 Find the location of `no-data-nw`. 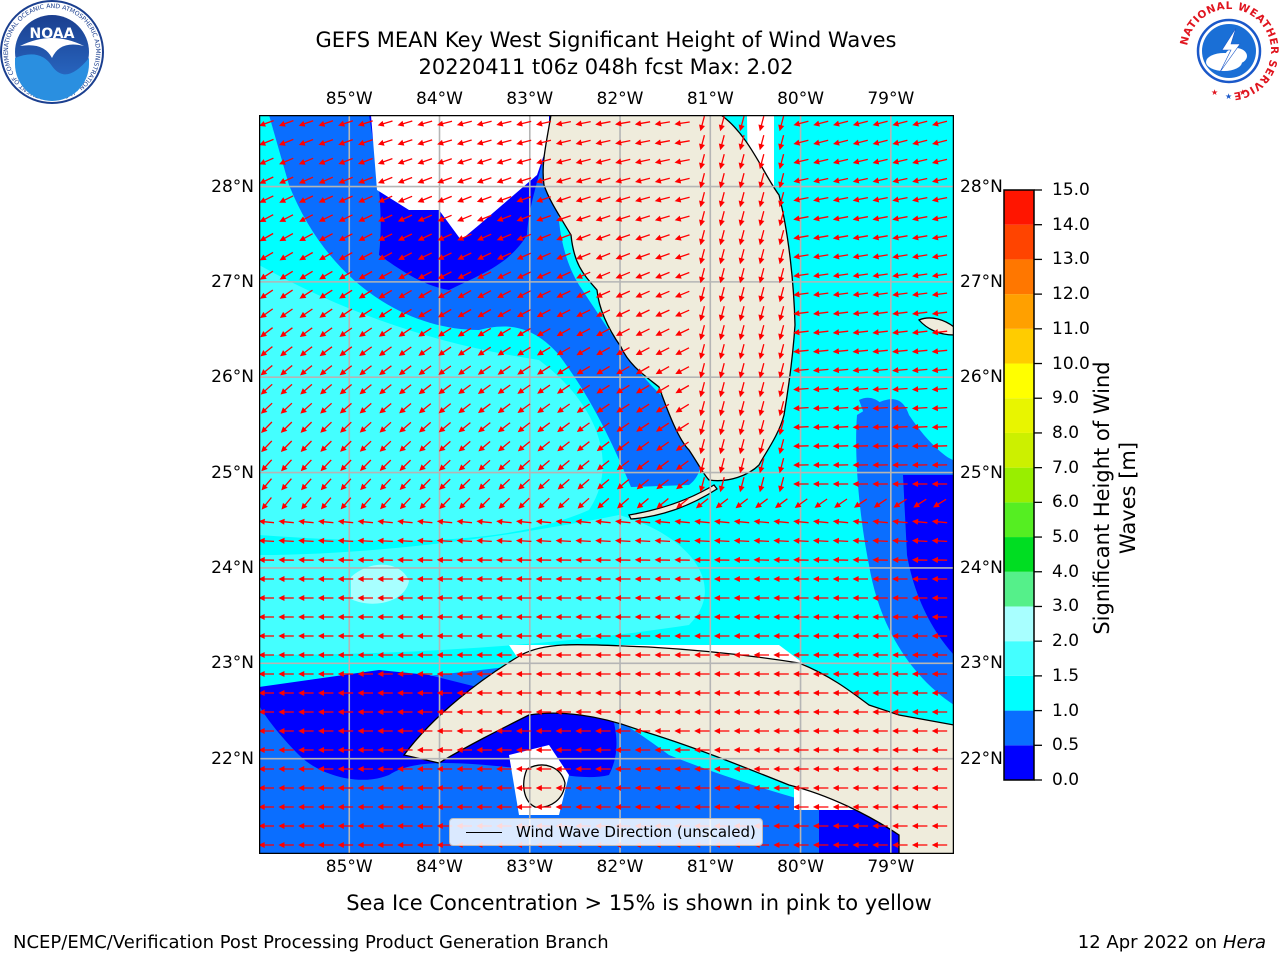

no-data-nw is located at coordinates (460, 177).